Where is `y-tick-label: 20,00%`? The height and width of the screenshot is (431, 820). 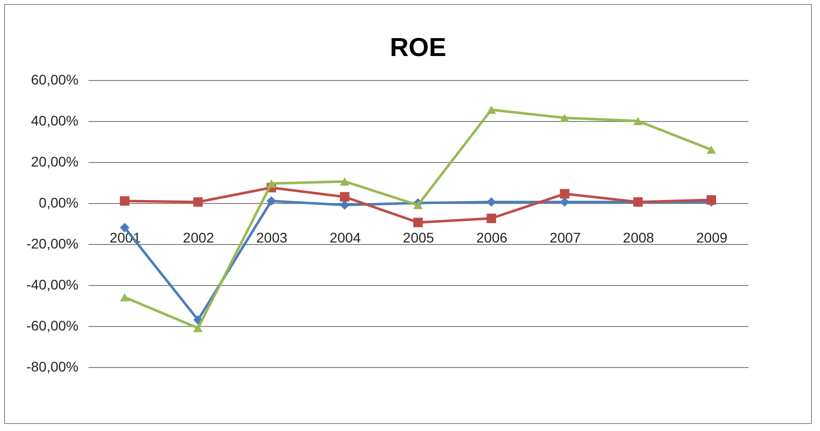
y-tick-label: 20,00% is located at coordinates (54, 162).